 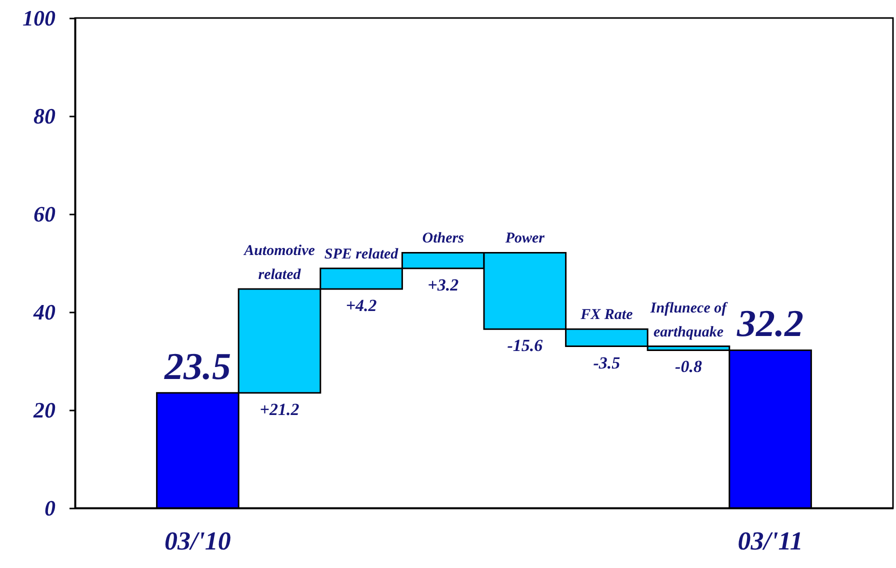 What do you see at coordinates (39, 18) in the screenshot?
I see `y-tick-label: 100` at bounding box center [39, 18].